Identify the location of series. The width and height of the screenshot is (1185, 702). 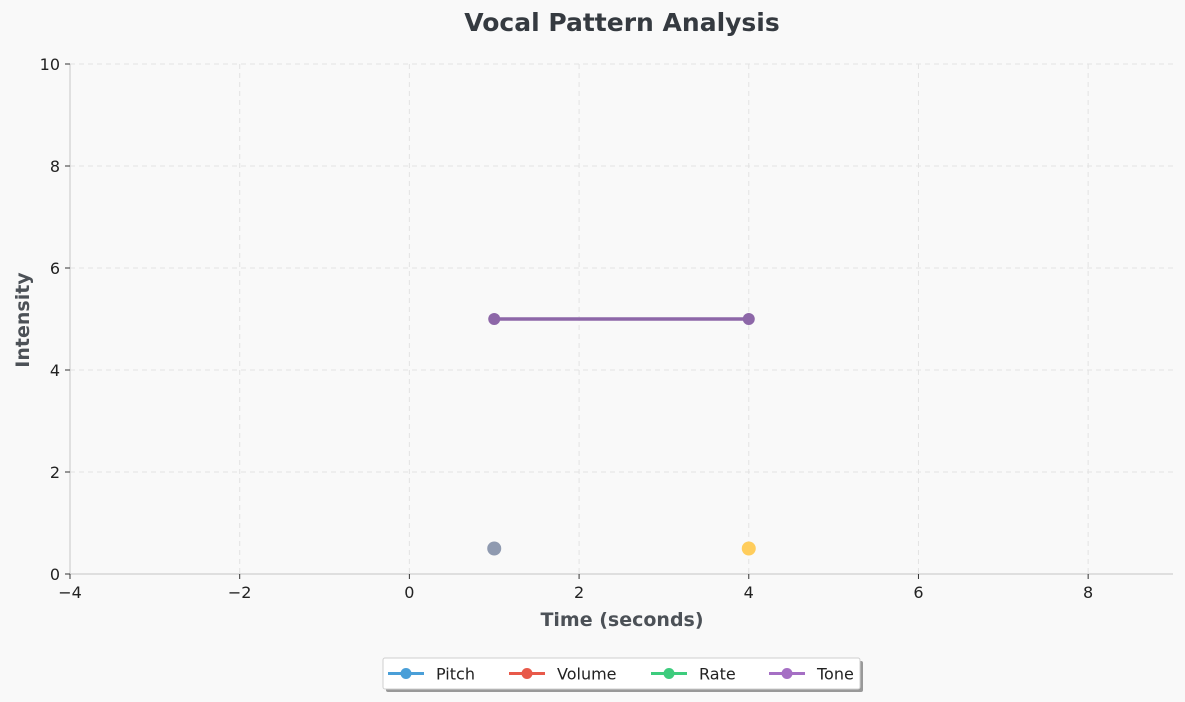
(621, 434).